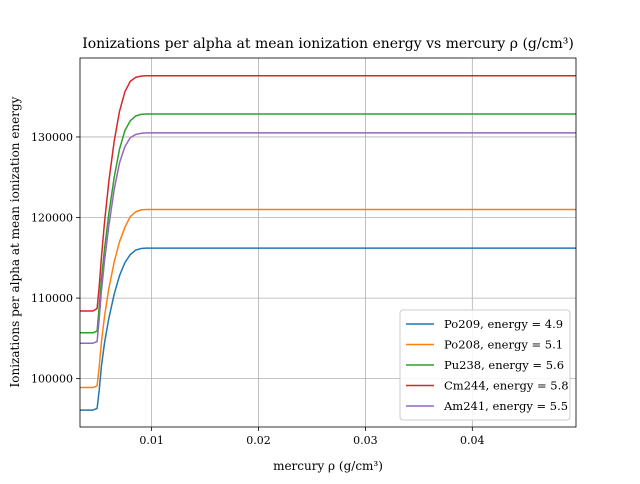 The height and width of the screenshot is (484, 640). I want to click on legend-label: Cm244, energy = 5.8, so click(506, 386).